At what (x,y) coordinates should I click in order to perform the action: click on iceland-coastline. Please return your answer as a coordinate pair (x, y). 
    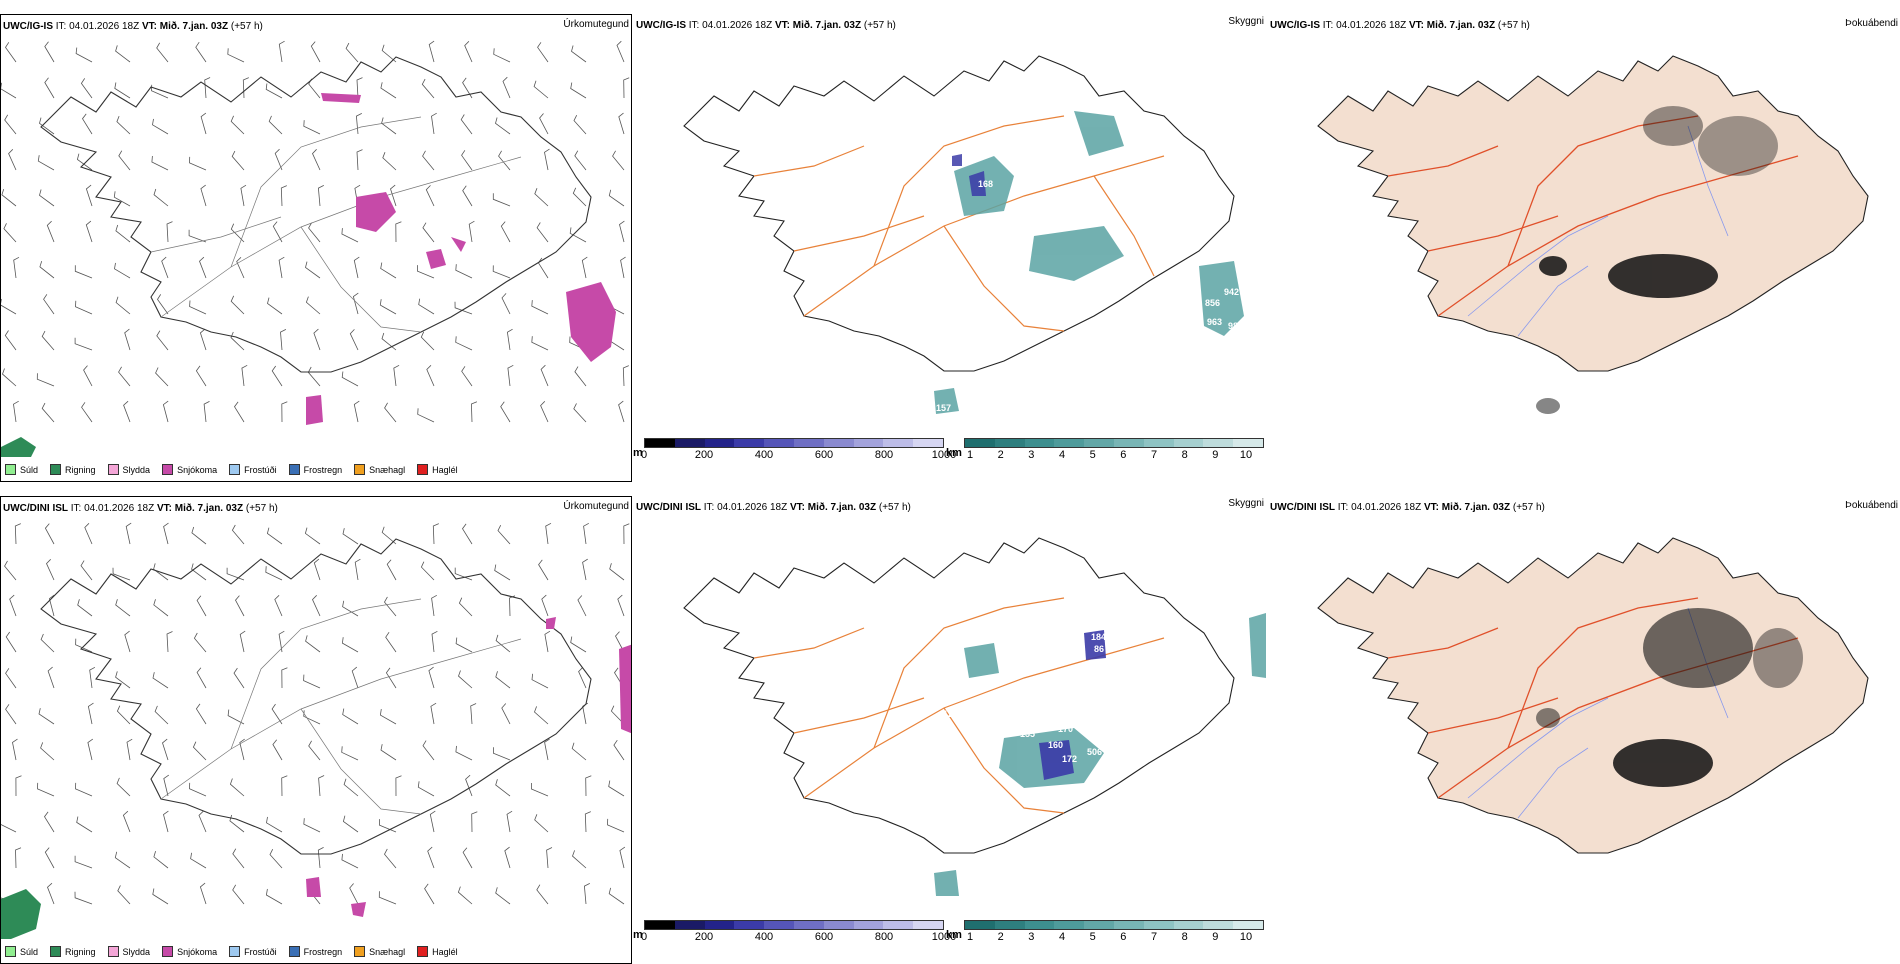
    Looking at the image, I should click on (959, 695).